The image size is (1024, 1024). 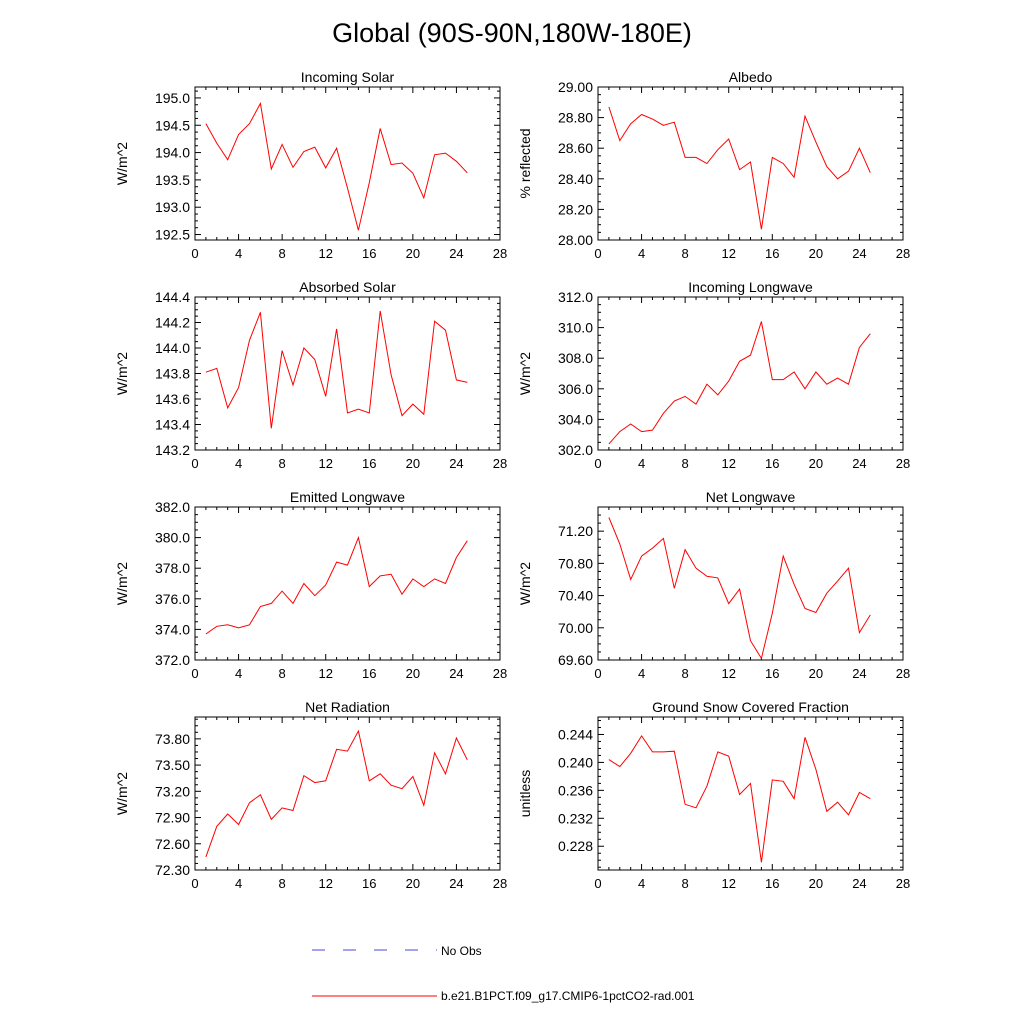 I want to click on y-tick-label: 144.4, so click(x=172, y=297).